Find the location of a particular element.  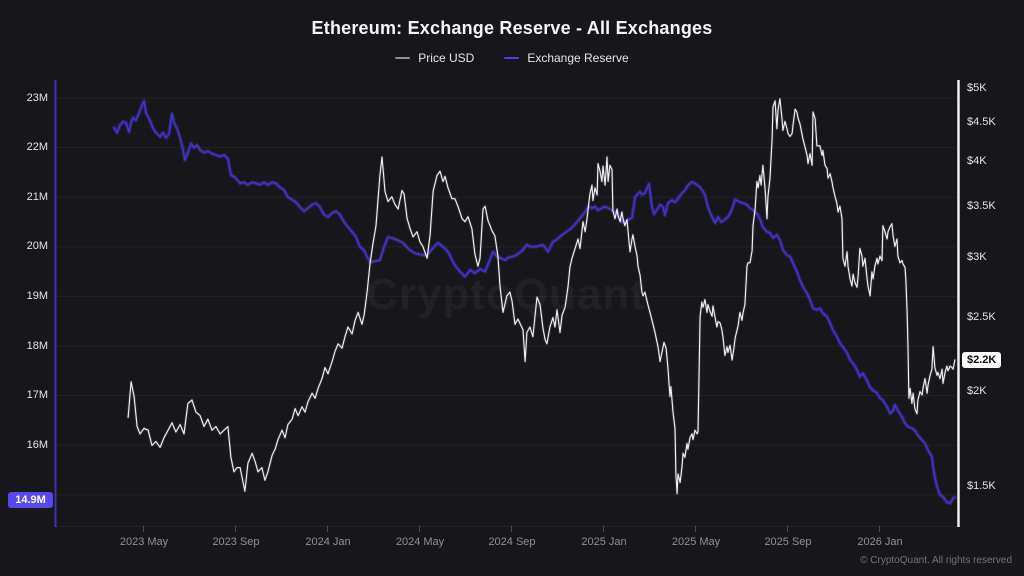

x-axis-tick: 2023 Sep is located at coordinates (236, 542).